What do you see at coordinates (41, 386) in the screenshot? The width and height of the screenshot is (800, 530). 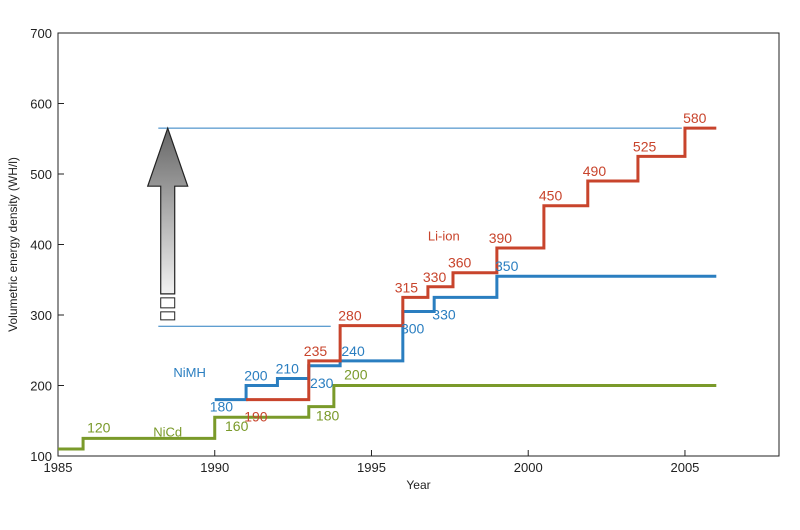 I see `y-tick-label: 200` at bounding box center [41, 386].